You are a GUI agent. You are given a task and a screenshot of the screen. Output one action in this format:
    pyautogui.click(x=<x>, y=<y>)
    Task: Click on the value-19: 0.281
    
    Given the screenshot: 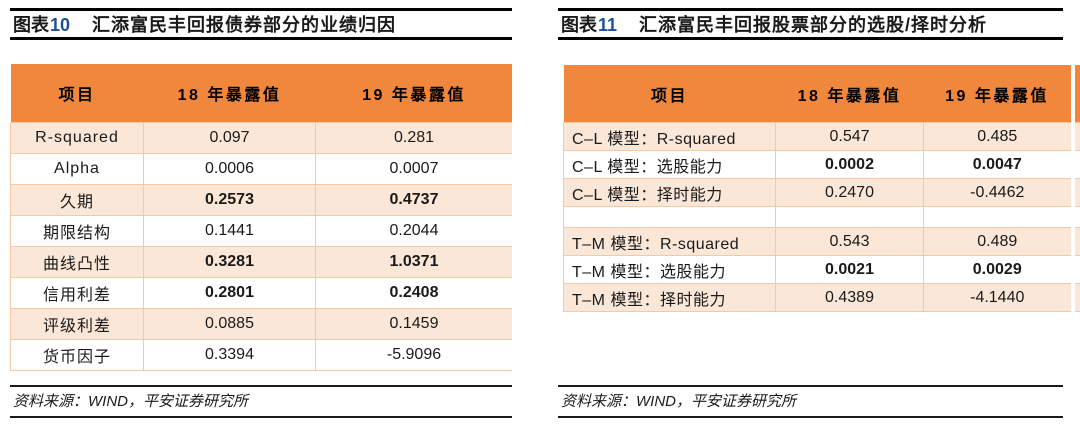 What is the action you would take?
    pyautogui.click(x=413, y=138)
    